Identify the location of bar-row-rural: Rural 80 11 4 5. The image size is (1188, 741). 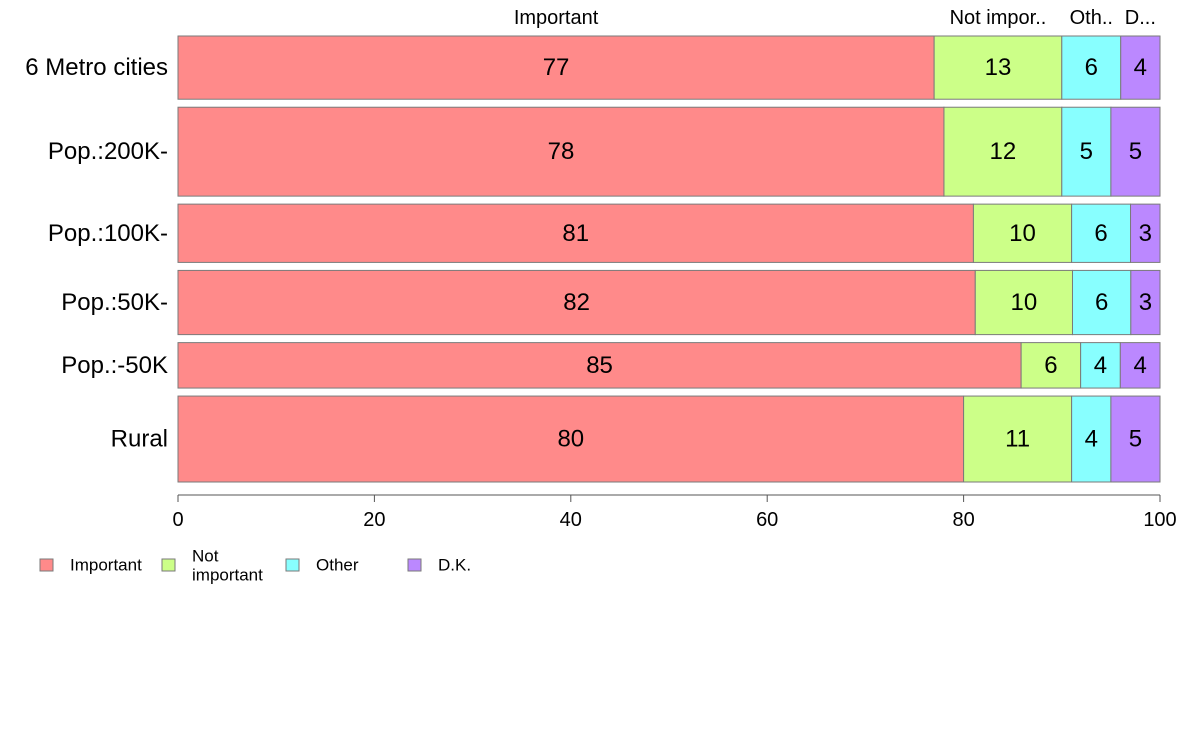
(636, 439).